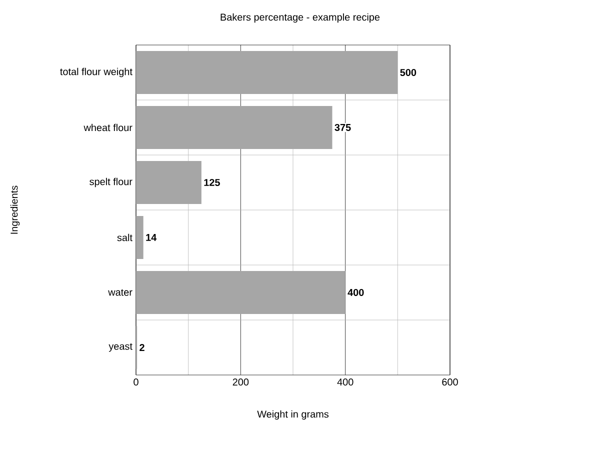 The width and height of the screenshot is (600, 463). I want to click on data-label: 125, so click(212, 182).